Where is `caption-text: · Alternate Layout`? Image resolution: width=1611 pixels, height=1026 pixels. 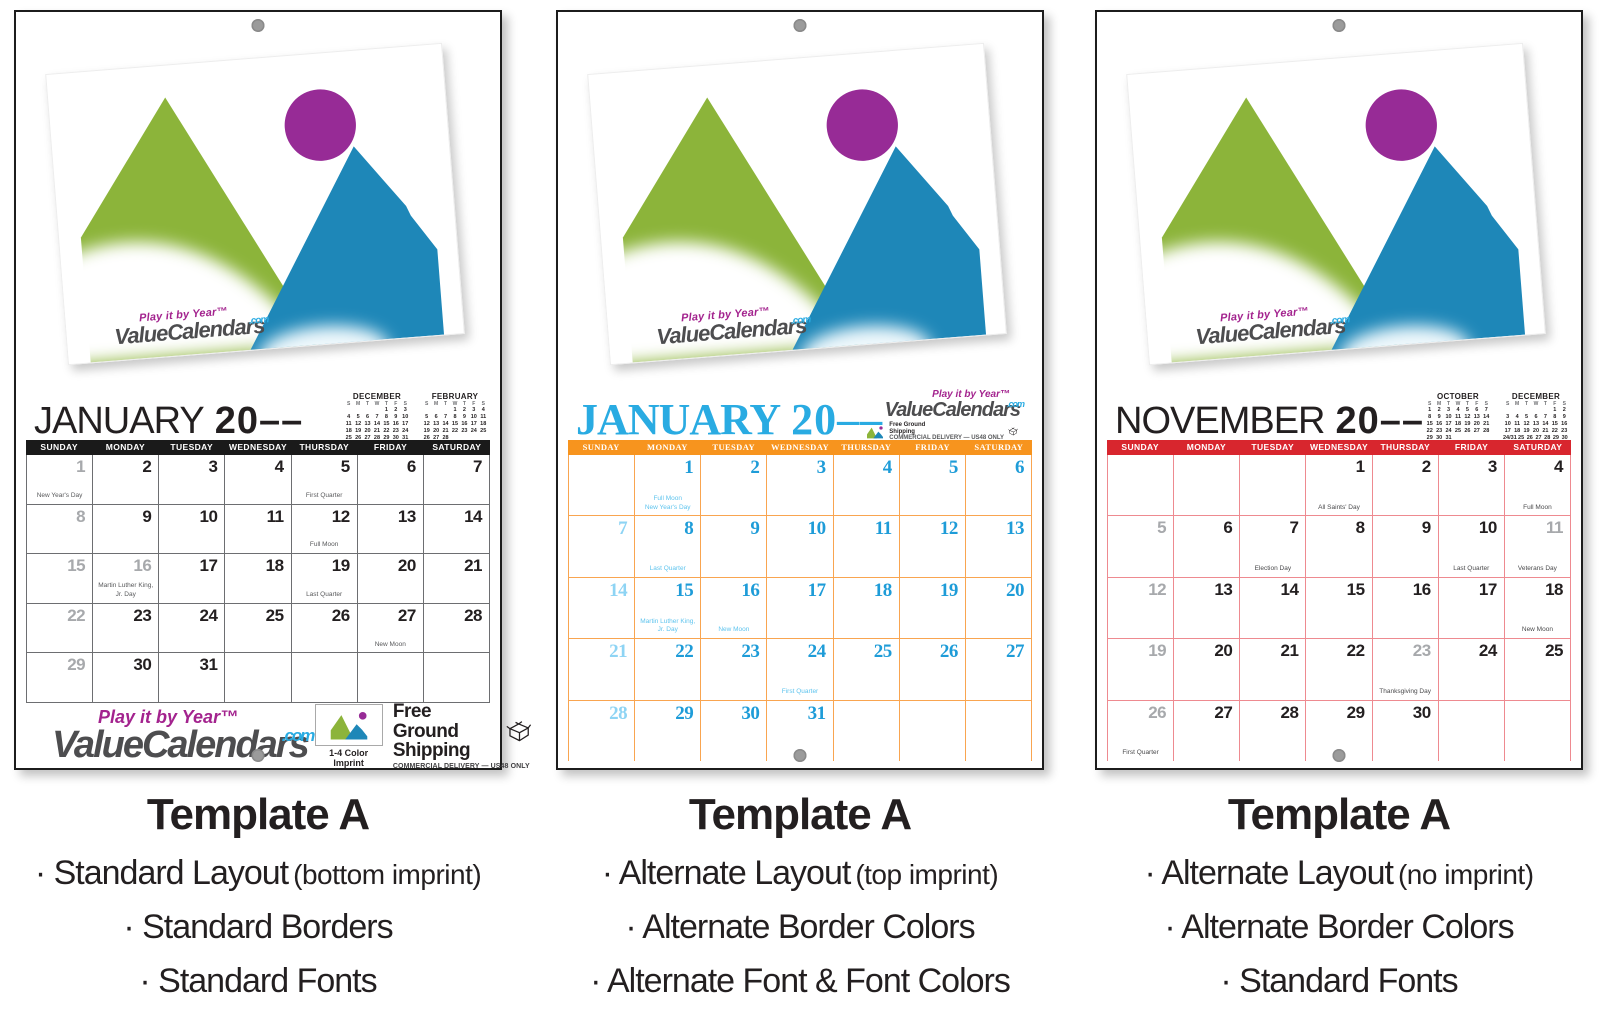 caption-text: · Alternate Layout is located at coordinates (1269, 873).